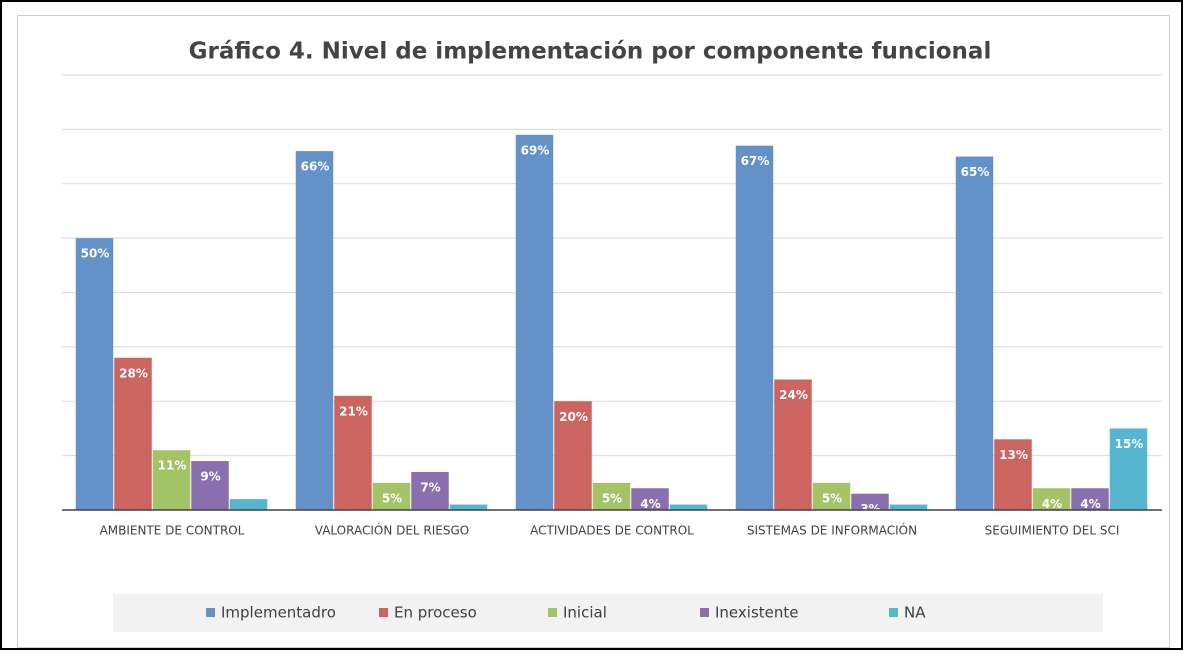 This screenshot has height=654, width=1183. I want to click on data-label: 21%, so click(353, 411).